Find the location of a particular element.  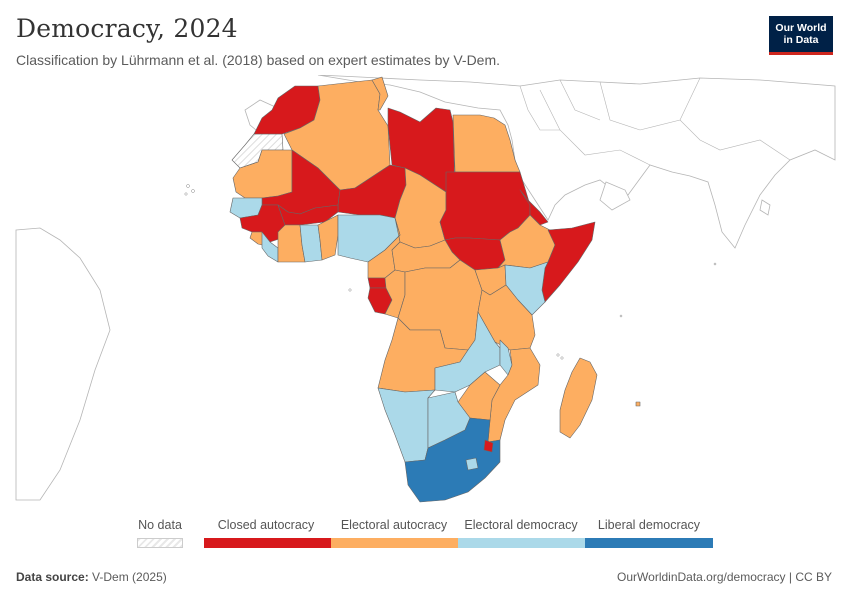

chart-title: Democracy, 2024 is located at coordinates (127, 28).